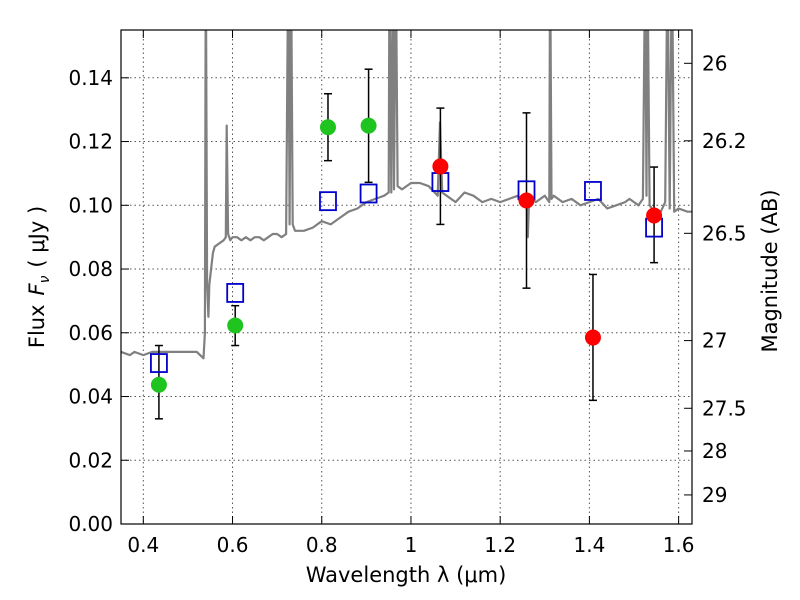 Image resolution: width=800 pixels, height=600 pixels. Describe the element at coordinates (90, 142) in the screenshot. I see `y-tick-label: 0.12` at that location.